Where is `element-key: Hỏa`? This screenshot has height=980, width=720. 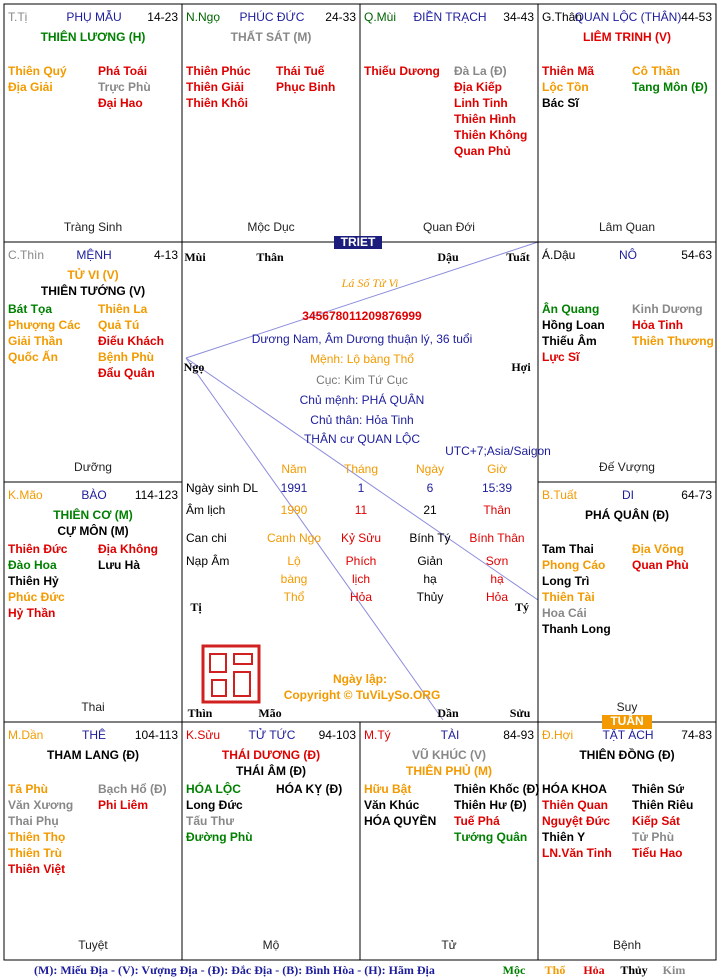 element-key: Hỏa is located at coordinates (593, 970).